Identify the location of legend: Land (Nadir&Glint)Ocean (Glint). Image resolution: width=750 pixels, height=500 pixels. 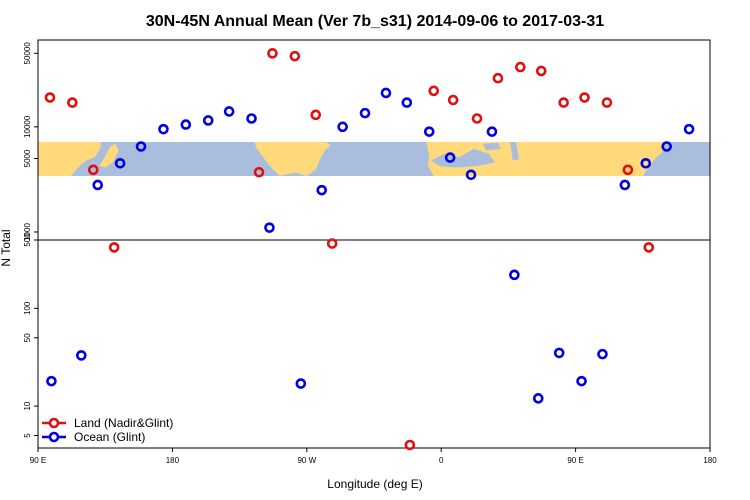
(107, 430).